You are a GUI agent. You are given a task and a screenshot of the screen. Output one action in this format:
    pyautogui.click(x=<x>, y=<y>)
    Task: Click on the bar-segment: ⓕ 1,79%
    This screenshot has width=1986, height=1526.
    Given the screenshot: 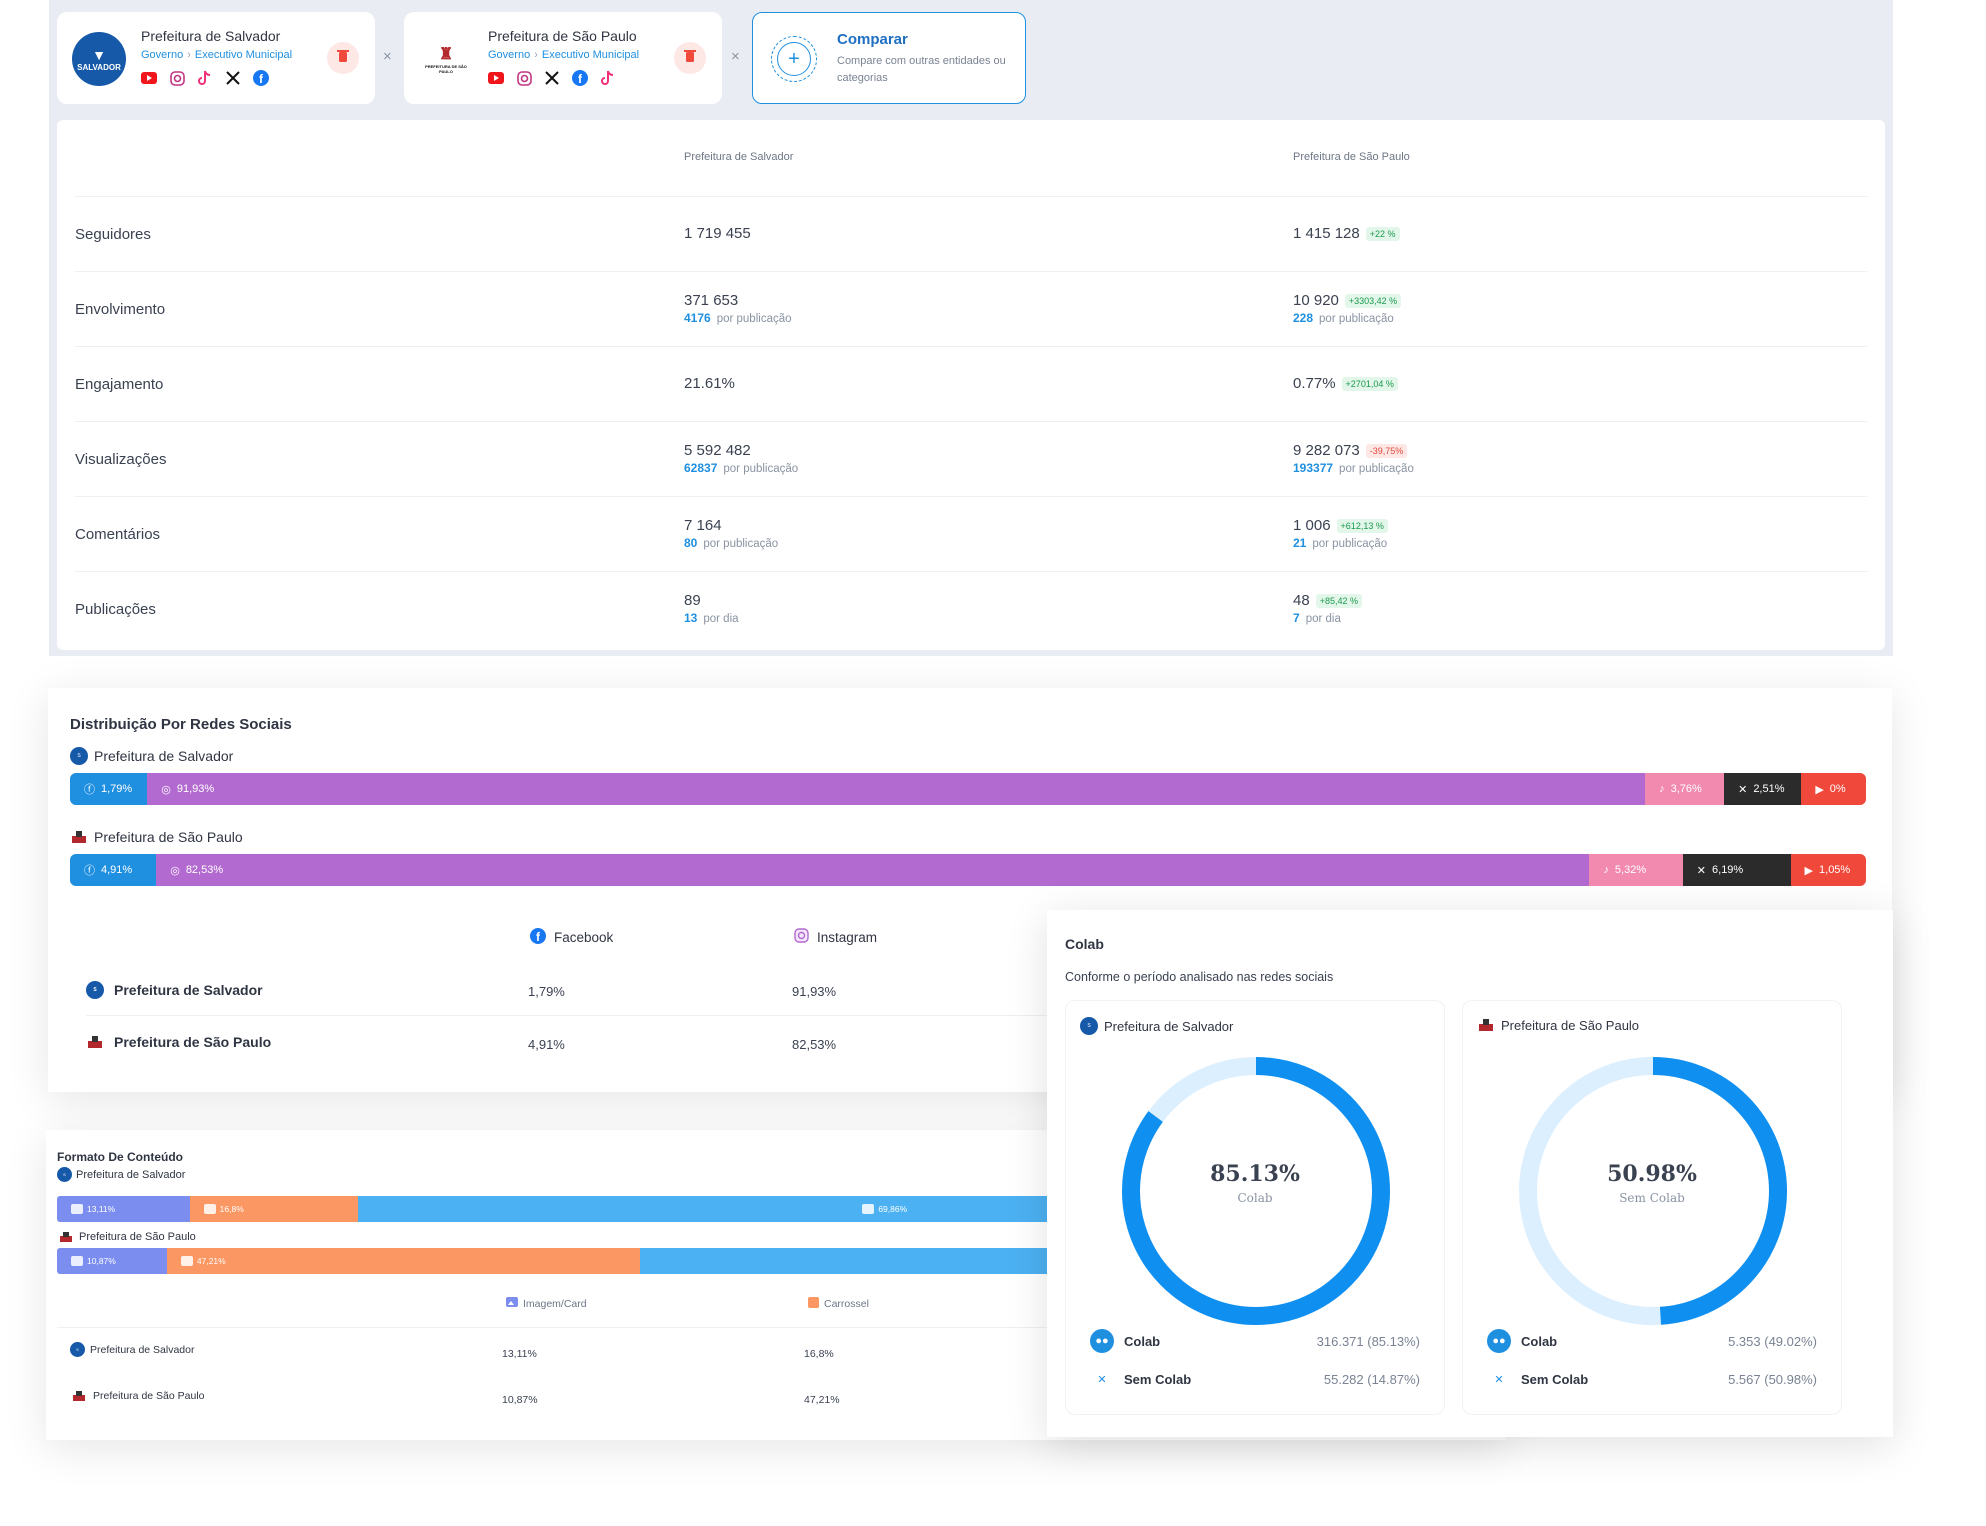 What is the action you would take?
    pyautogui.click(x=109, y=789)
    